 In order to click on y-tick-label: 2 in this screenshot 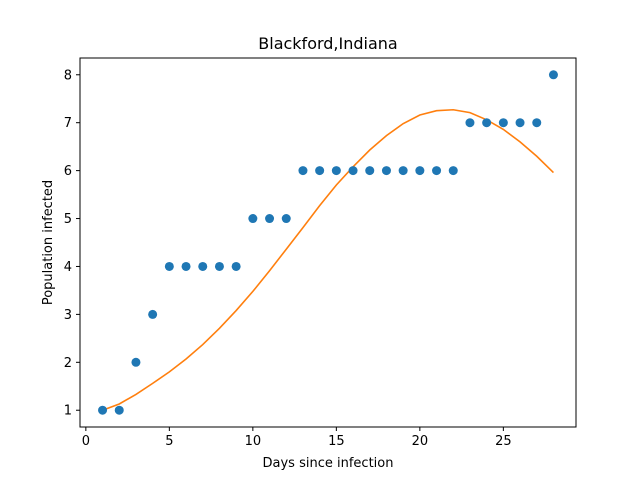, I will do `click(68, 363)`.